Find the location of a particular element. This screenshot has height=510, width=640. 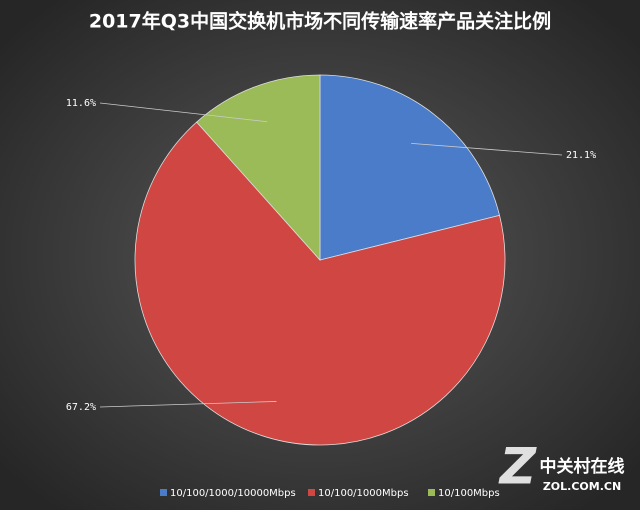

data-label: 67.2% is located at coordinates (81, 407).